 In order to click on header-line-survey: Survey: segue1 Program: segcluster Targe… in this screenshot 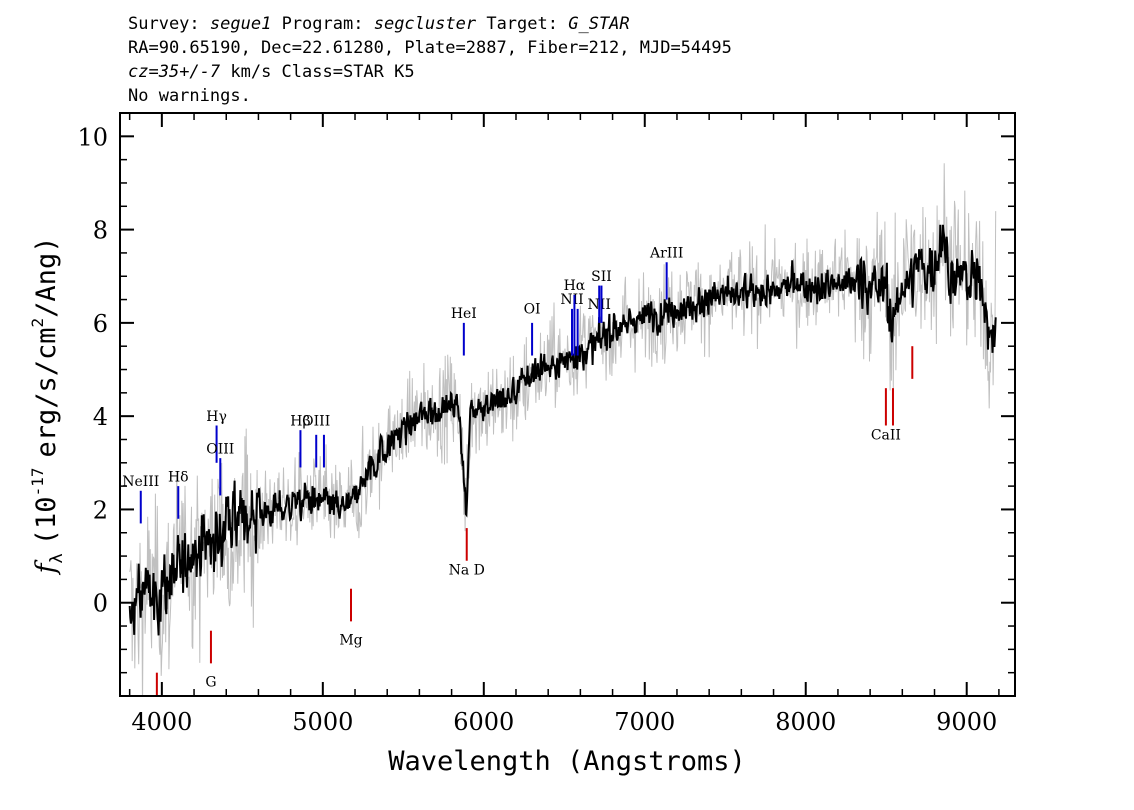, I will do `click(430, 24)`.